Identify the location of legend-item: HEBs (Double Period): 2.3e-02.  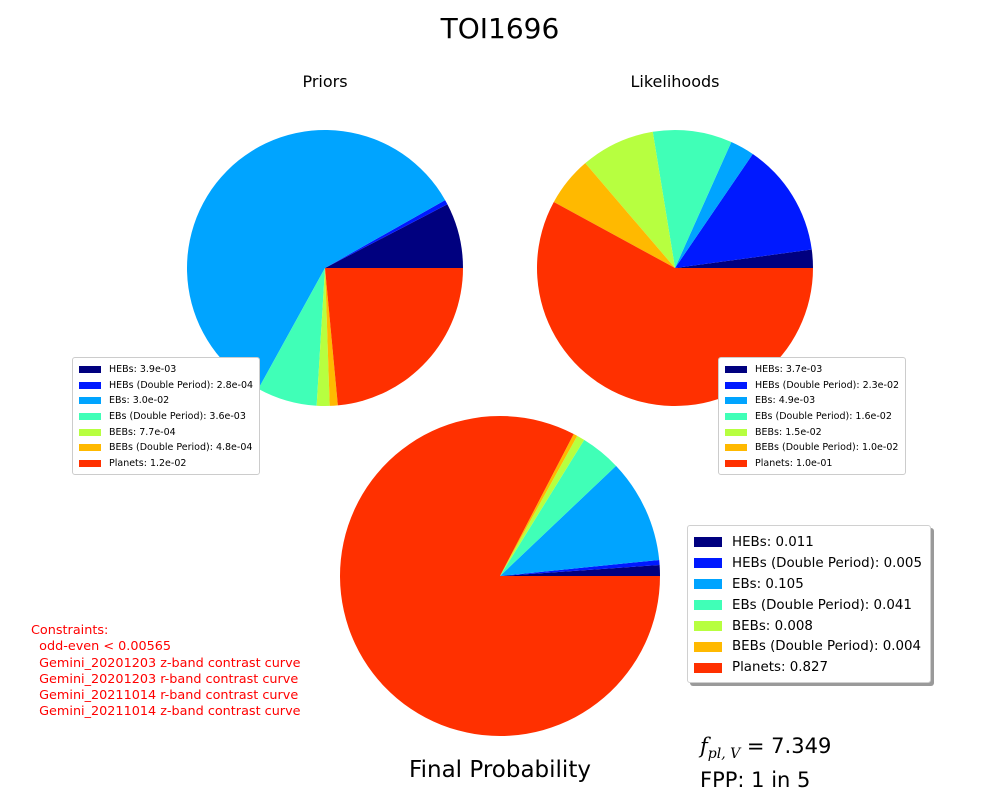
(812, 386).